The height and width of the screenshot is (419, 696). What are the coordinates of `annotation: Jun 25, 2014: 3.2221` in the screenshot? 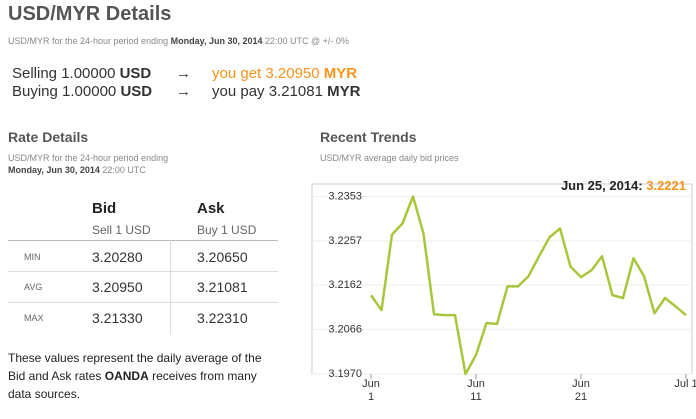 It's located at (623, 185).